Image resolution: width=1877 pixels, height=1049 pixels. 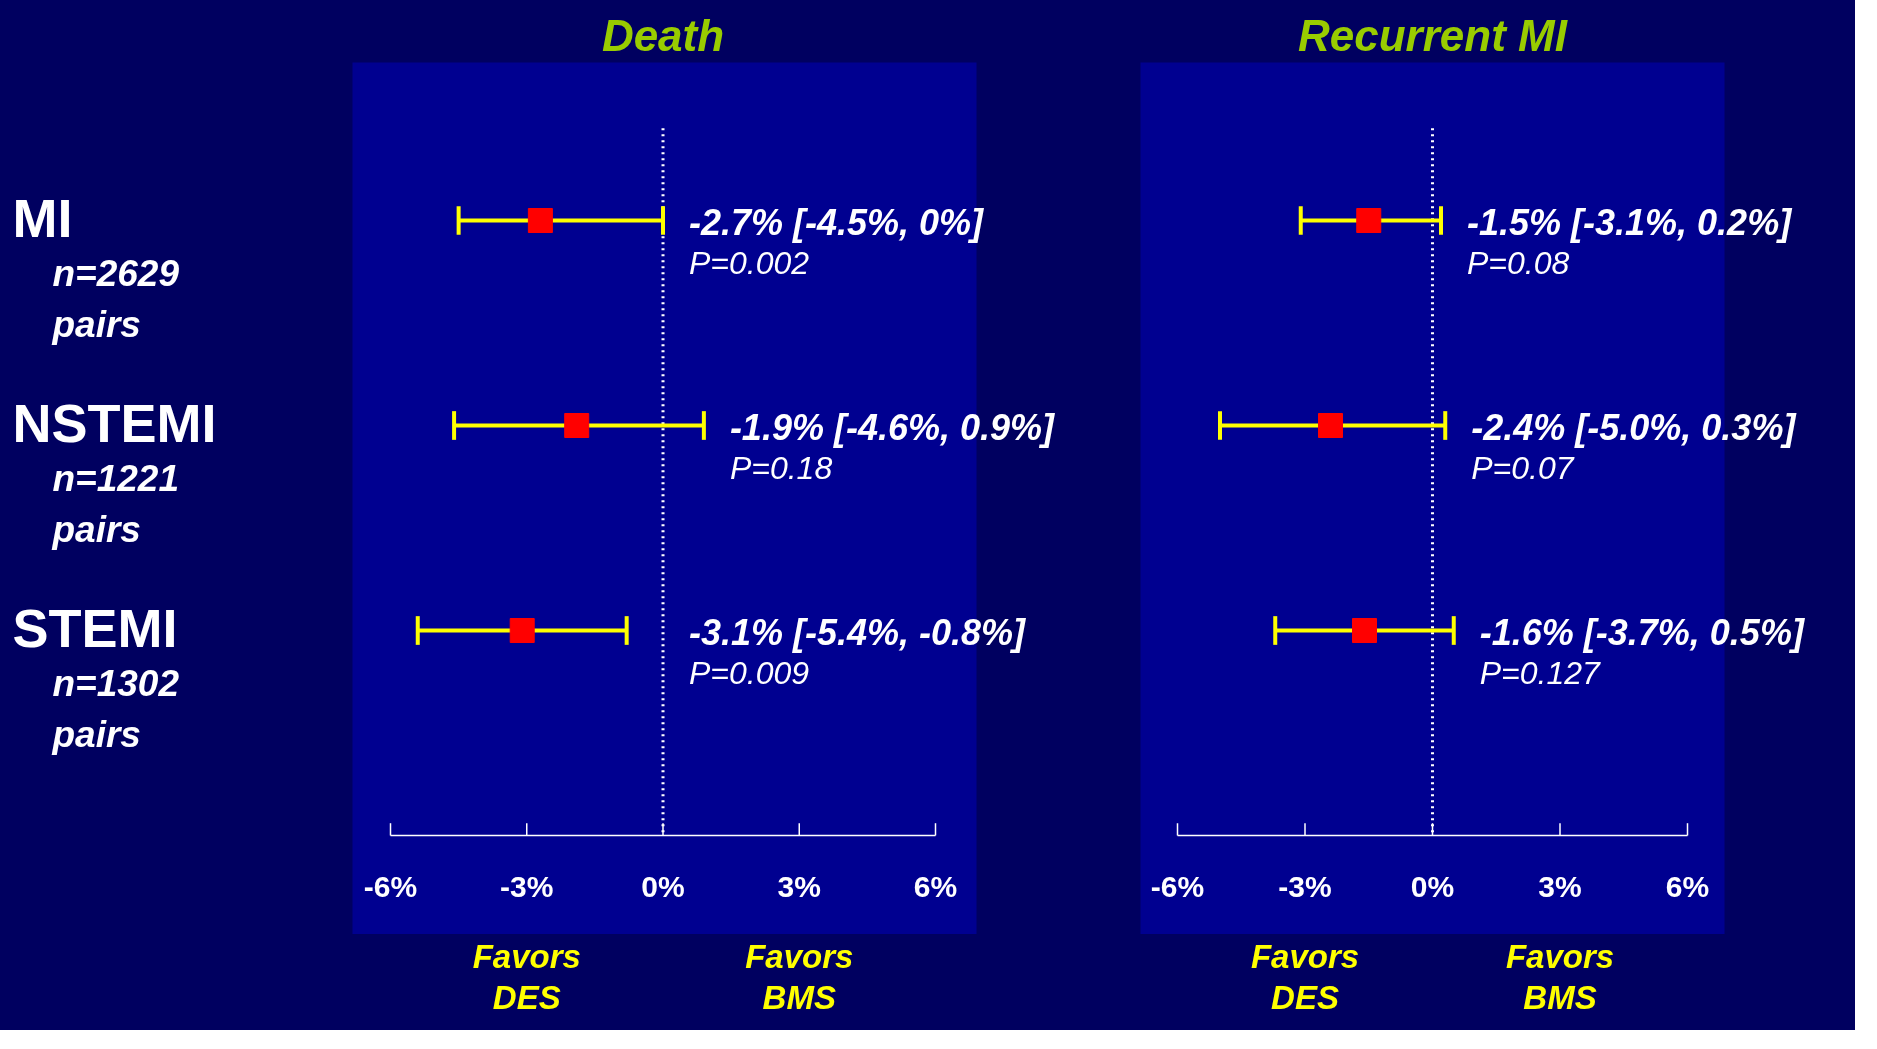 What do you see at coordinates (1642, 632) in the screenshot?
I see `annotation: -1.6% [-3.7%, 0.5%]` at bounding box center [1642, 632].